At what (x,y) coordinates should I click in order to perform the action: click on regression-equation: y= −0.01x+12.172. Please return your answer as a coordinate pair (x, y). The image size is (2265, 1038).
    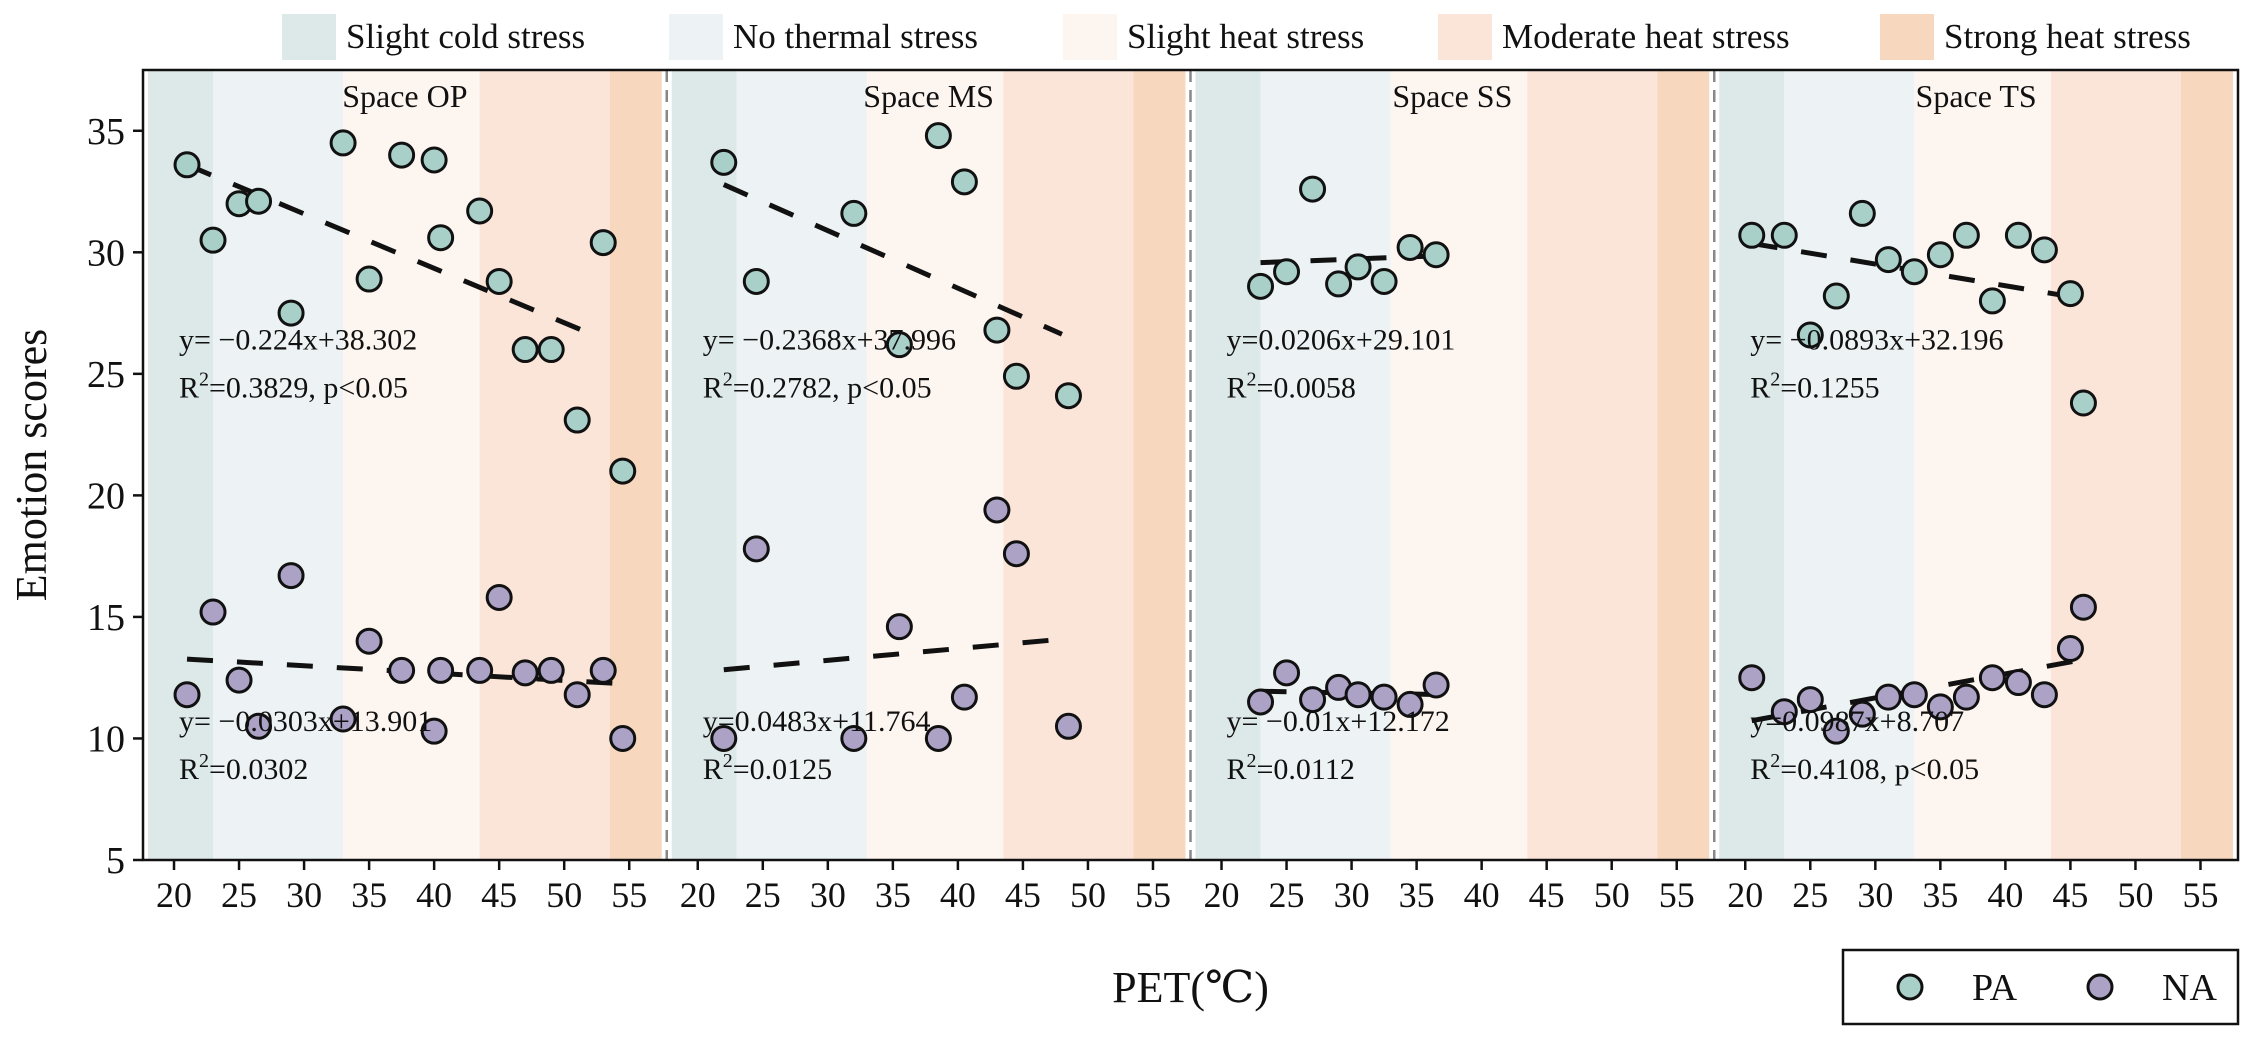
    Looking at the image, I should click on (1338, 721).